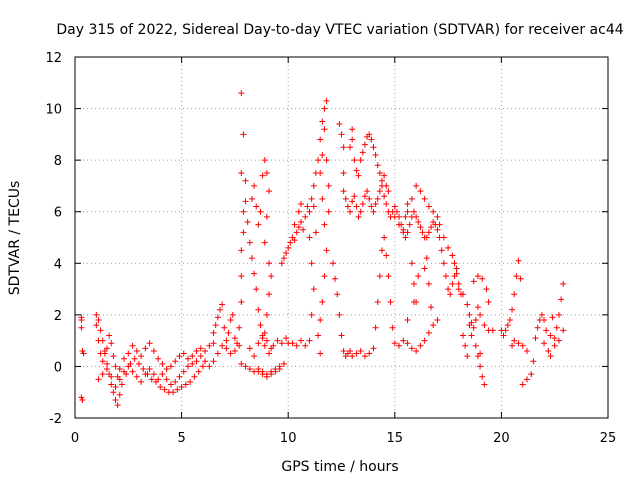 Image resolution: width=640 pixels, height=480 pixels. I want to click on y-tick-label: 12, so click(53, 58).